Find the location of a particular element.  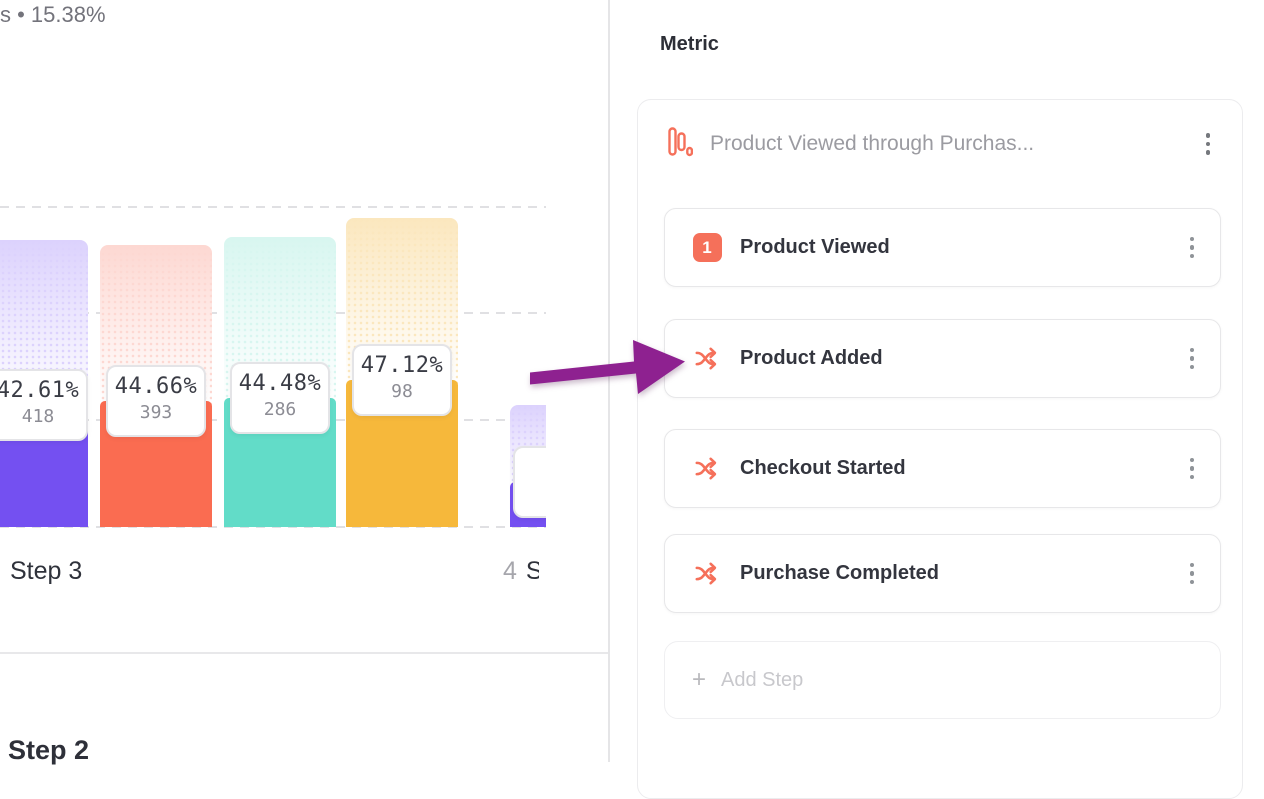

bar-purple-step4-value-label: 37 is located at coordinates (529, 482).